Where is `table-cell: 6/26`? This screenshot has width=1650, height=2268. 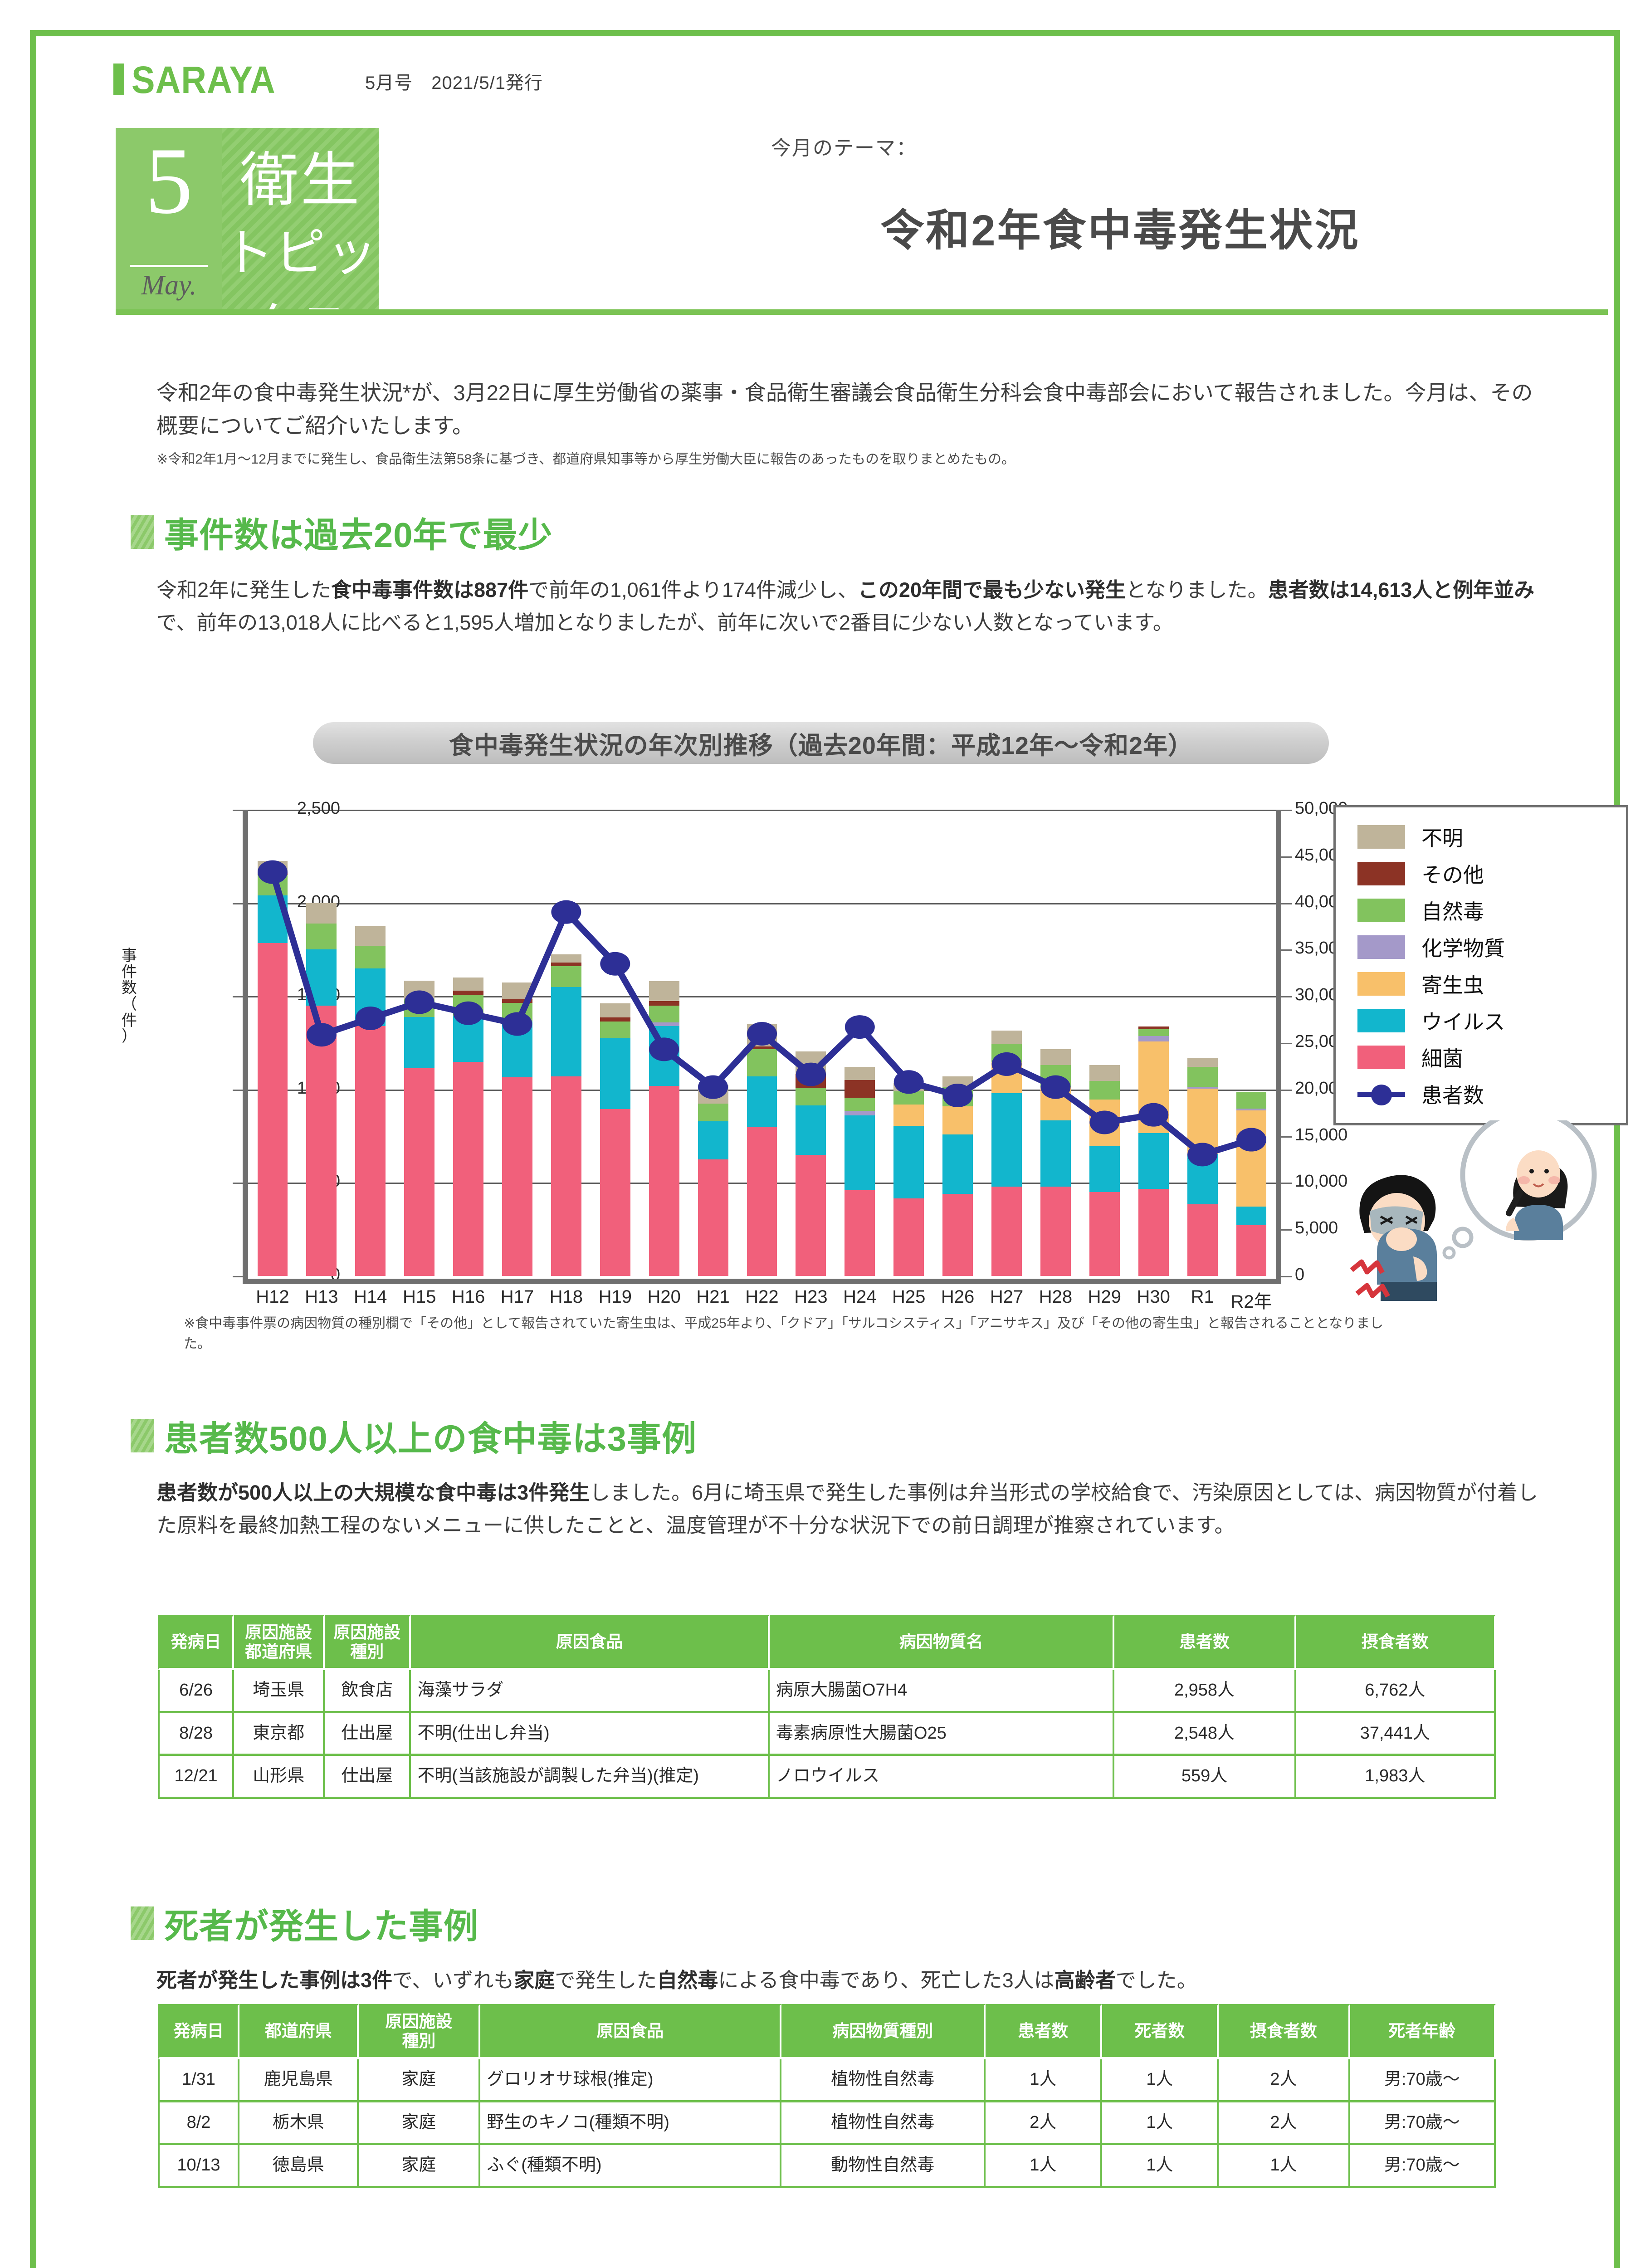 table-cell: 6/26 is located at coordinates (196, 1692).